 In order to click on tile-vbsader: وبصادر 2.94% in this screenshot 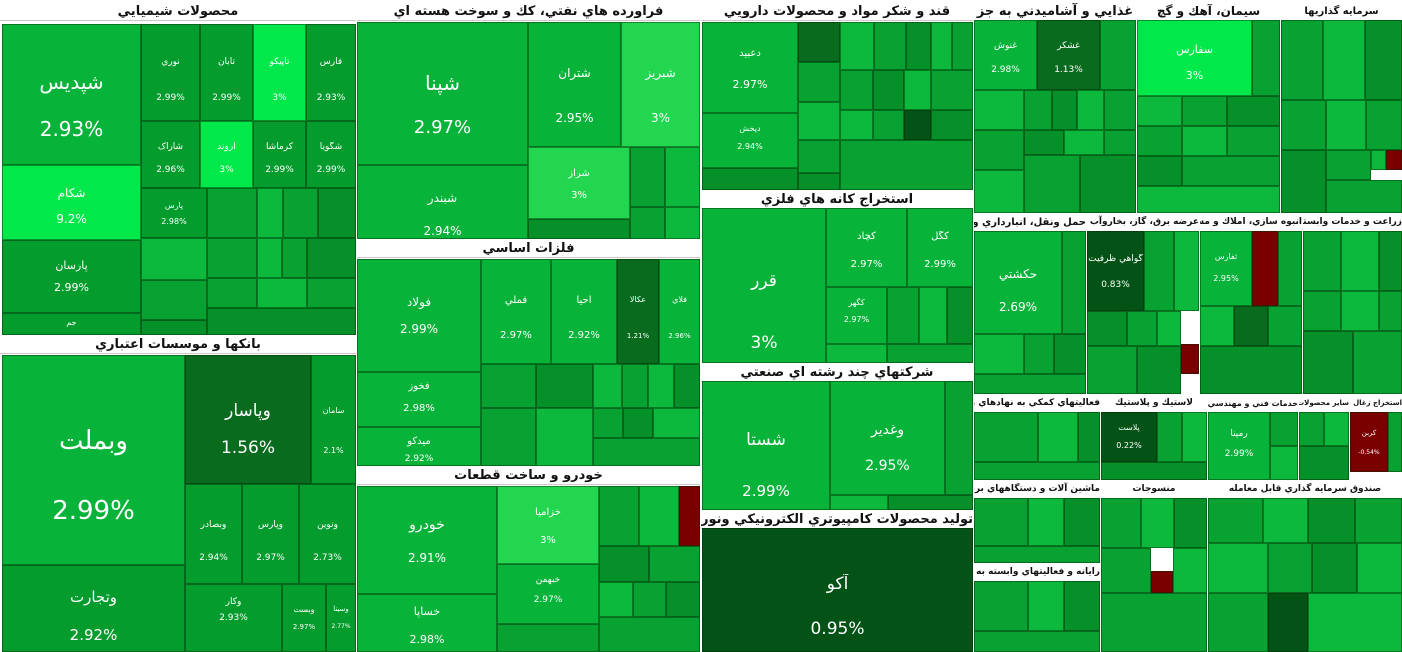, I will do `click(213, 534)`.